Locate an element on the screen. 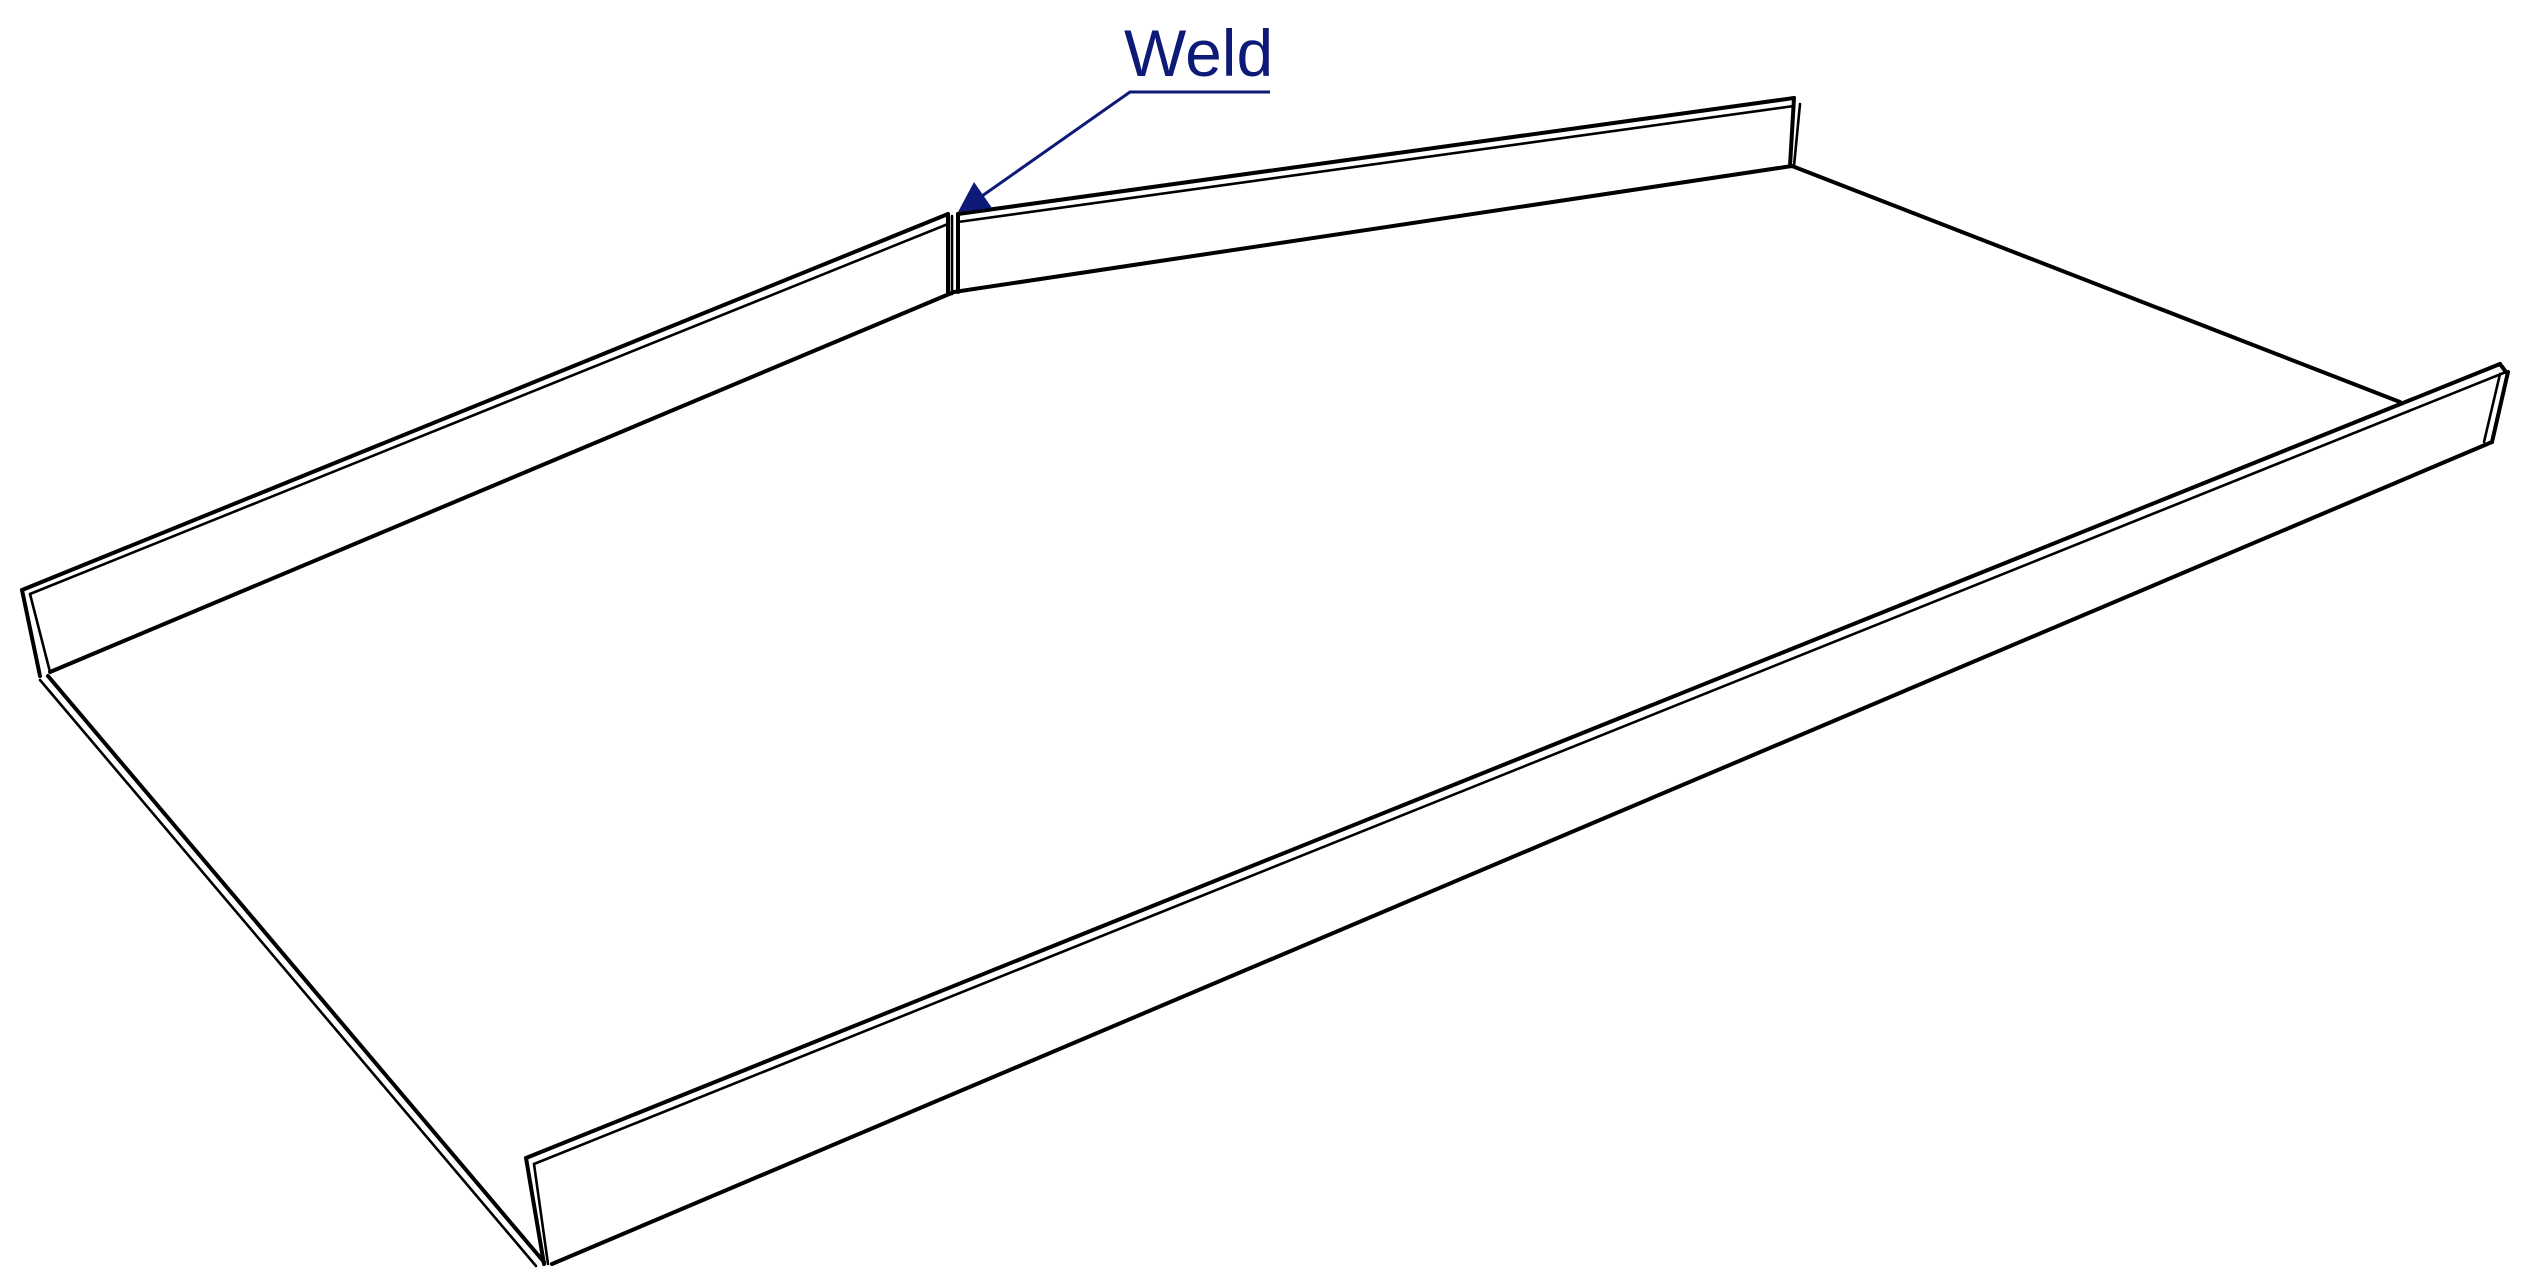 The image size is (2530, 1285). leader-line is located at coordinates (1125, 144).